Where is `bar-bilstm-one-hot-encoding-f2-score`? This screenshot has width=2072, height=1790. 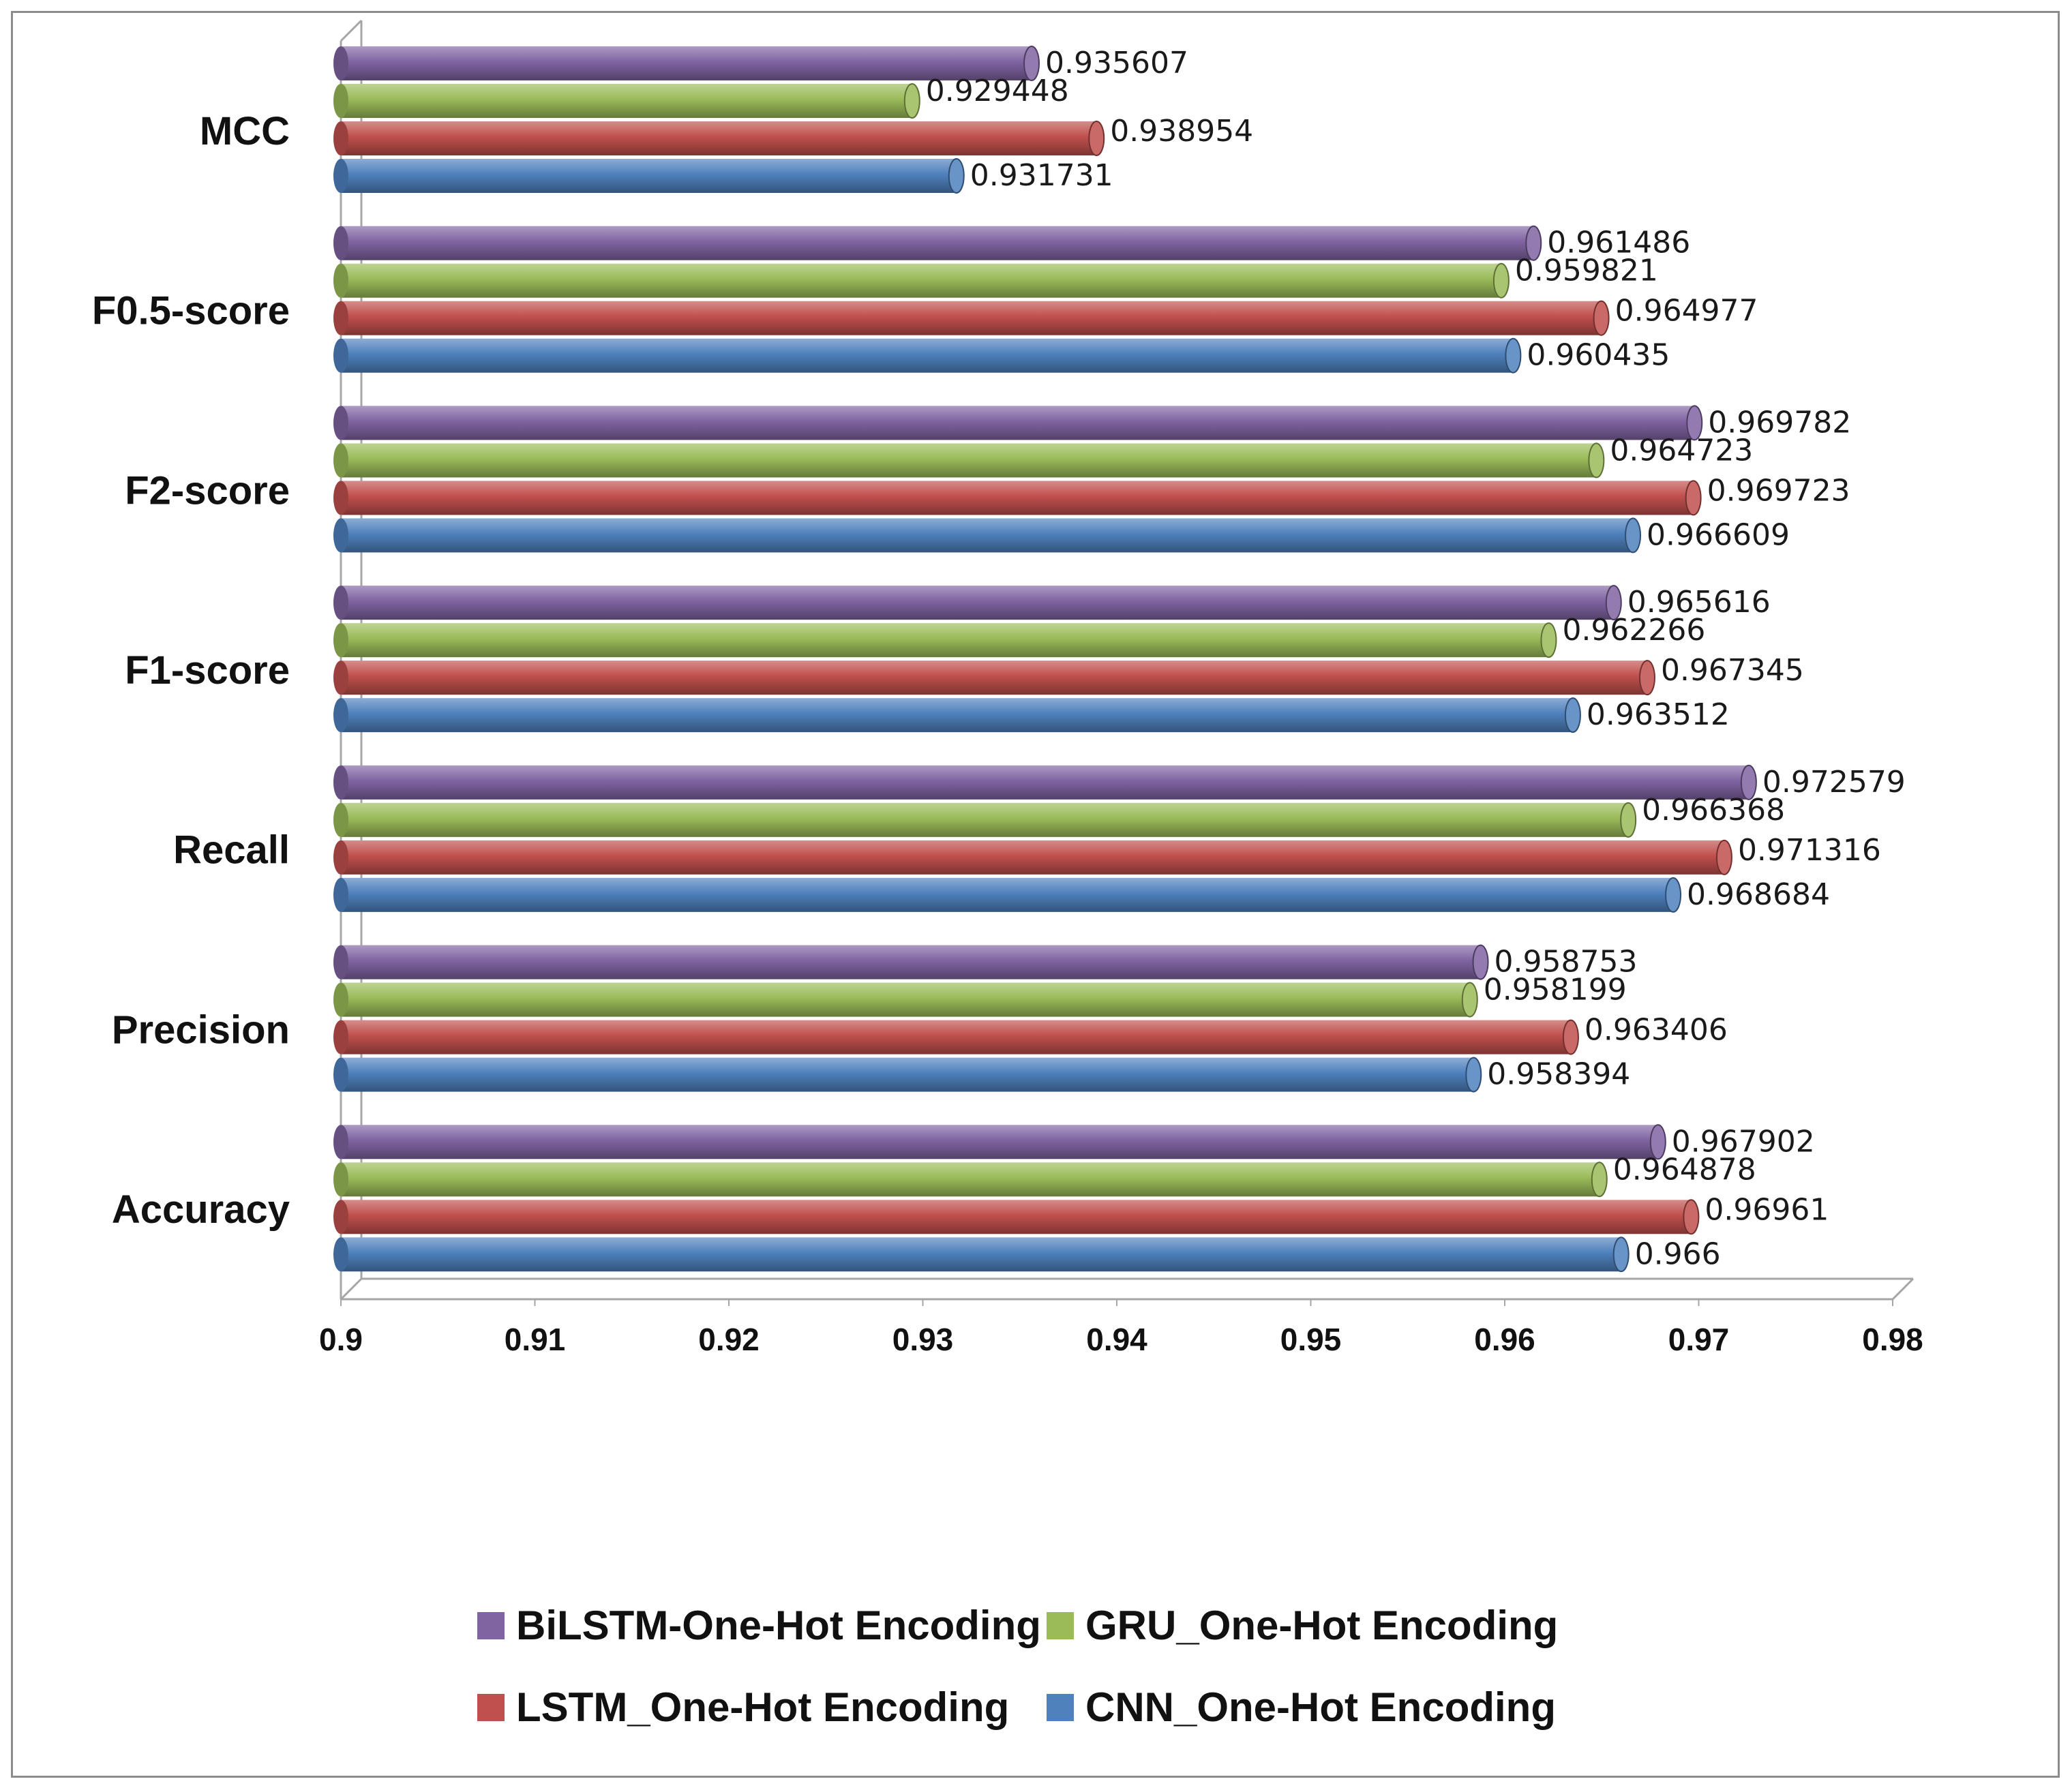 bar-bilstm-one-hot-encoding-f2-score is located at coordinates (1018, 423).